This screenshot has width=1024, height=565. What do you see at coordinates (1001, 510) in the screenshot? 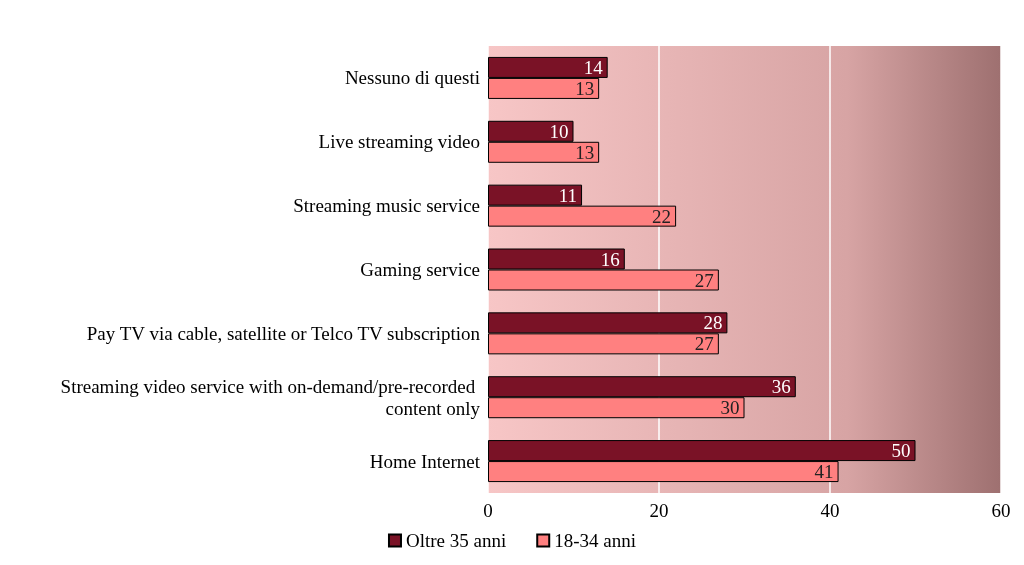
I see `x-tick-label: 60` at bounding box center [1001, 510].